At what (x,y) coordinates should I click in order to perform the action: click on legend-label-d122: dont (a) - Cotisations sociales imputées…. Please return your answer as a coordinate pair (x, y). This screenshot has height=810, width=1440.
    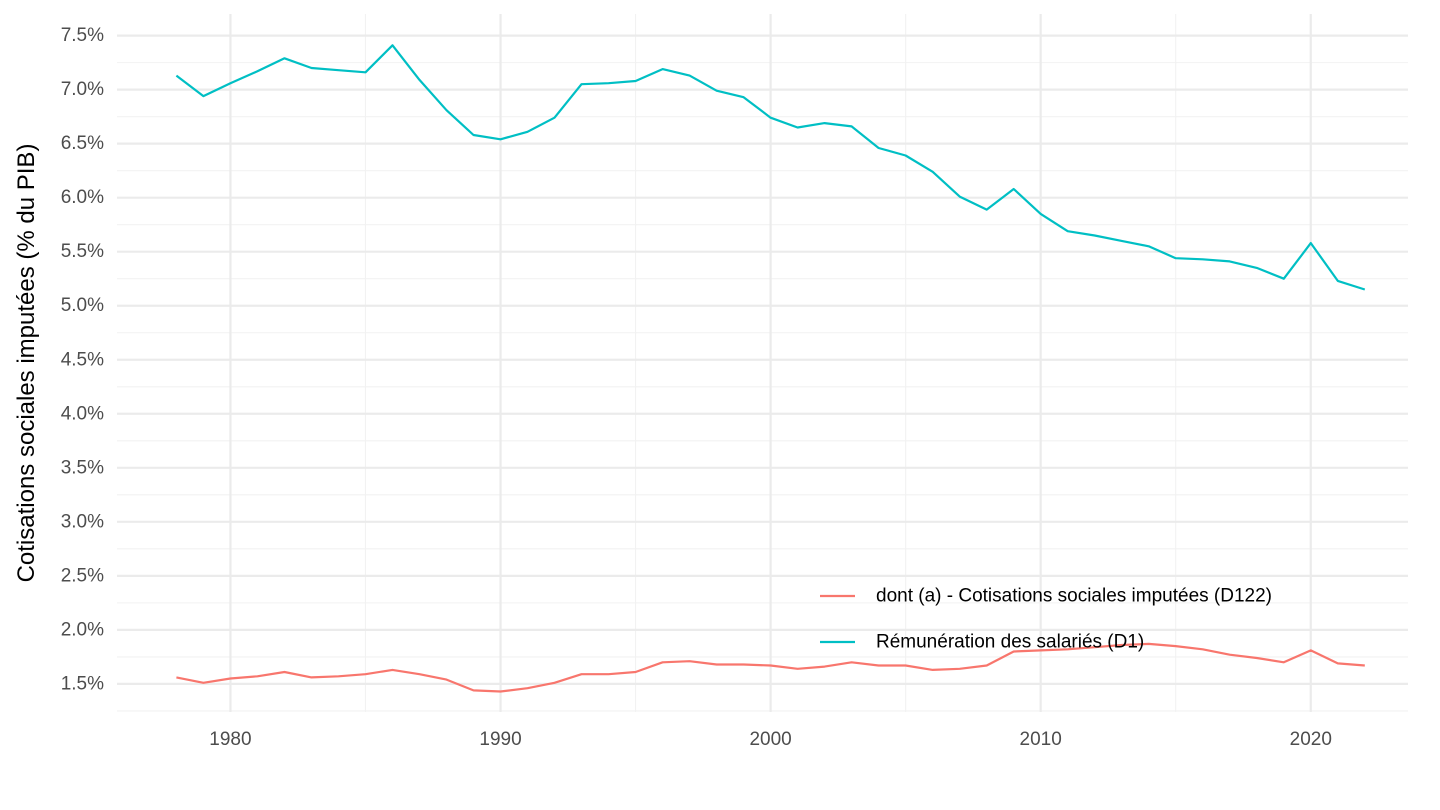
    Looking at the image, I should click on (1074, 596).